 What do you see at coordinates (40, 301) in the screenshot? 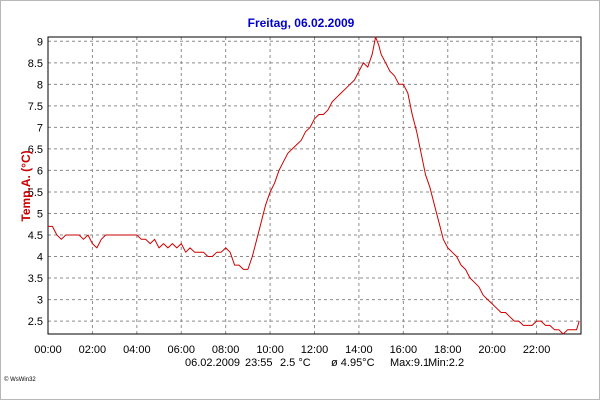
I see `y-tick-label: 3` at bounding box center [40, 301].